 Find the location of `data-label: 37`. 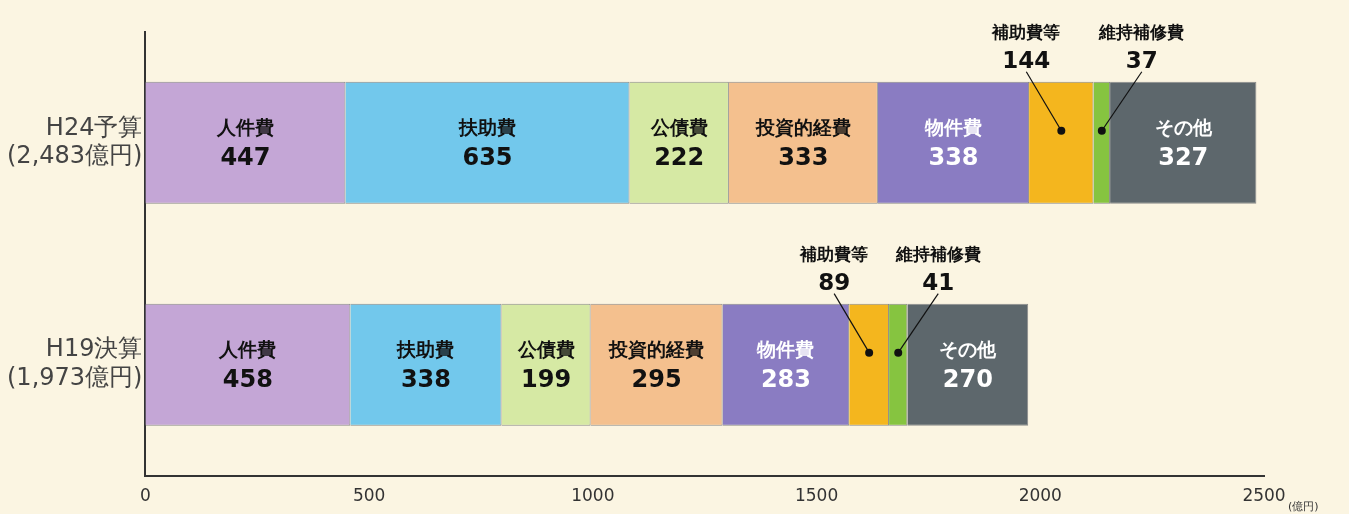

data-label: 37 is located at coordinates (1141, 59).